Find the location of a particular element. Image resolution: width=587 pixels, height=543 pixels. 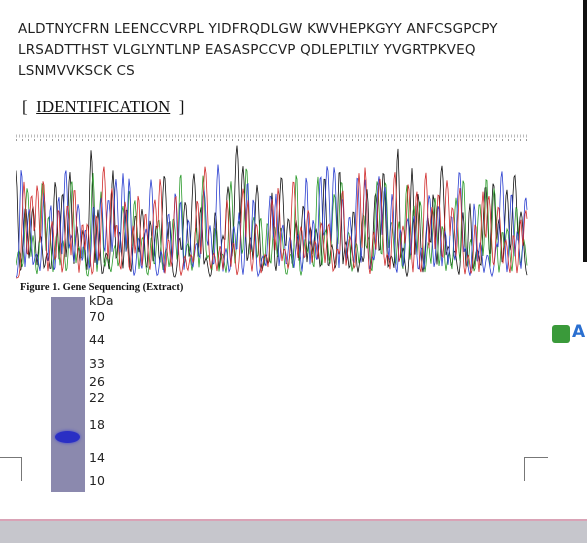

side-label: A is located at coordinates (579, 332).